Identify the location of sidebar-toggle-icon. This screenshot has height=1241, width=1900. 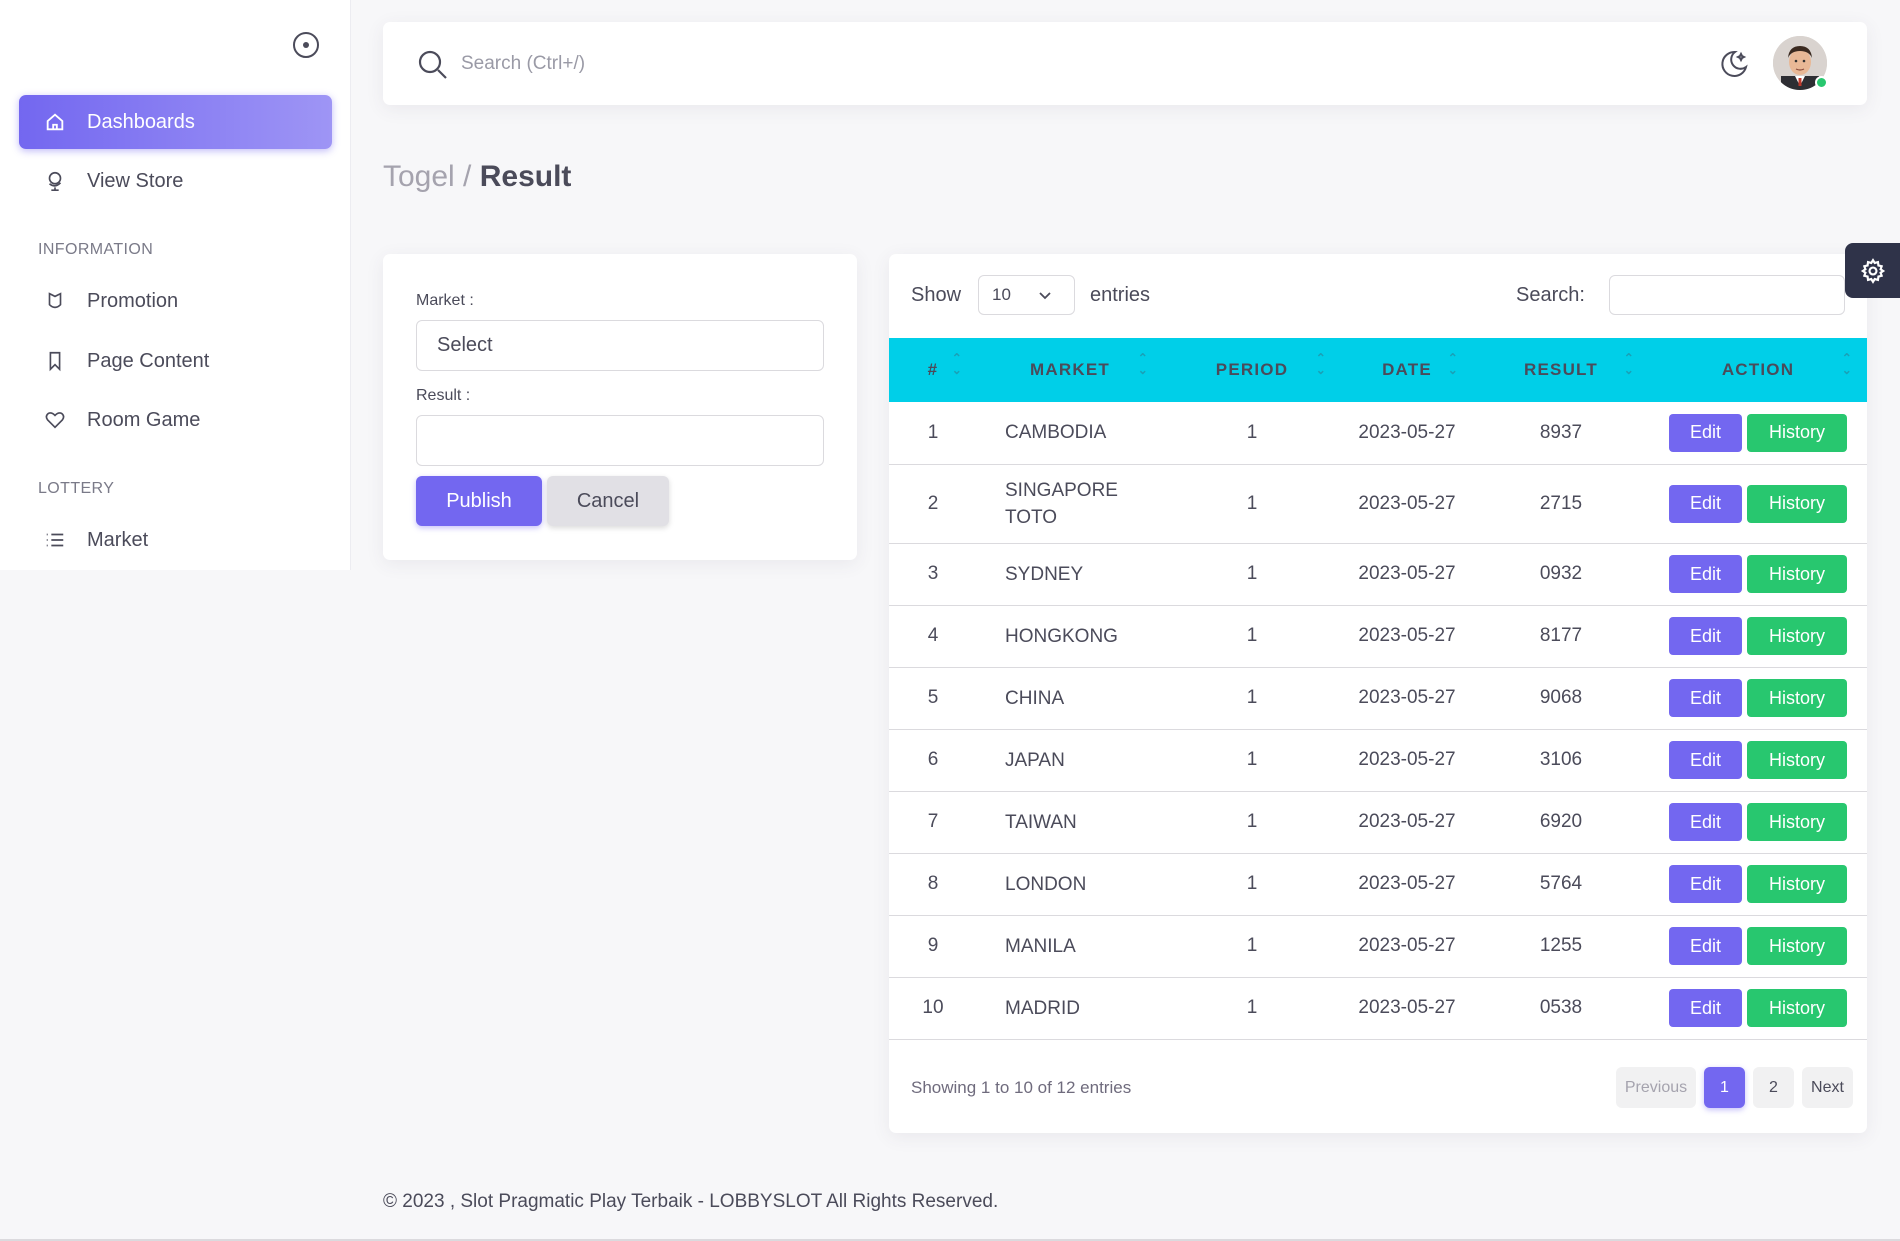
(306, 45).